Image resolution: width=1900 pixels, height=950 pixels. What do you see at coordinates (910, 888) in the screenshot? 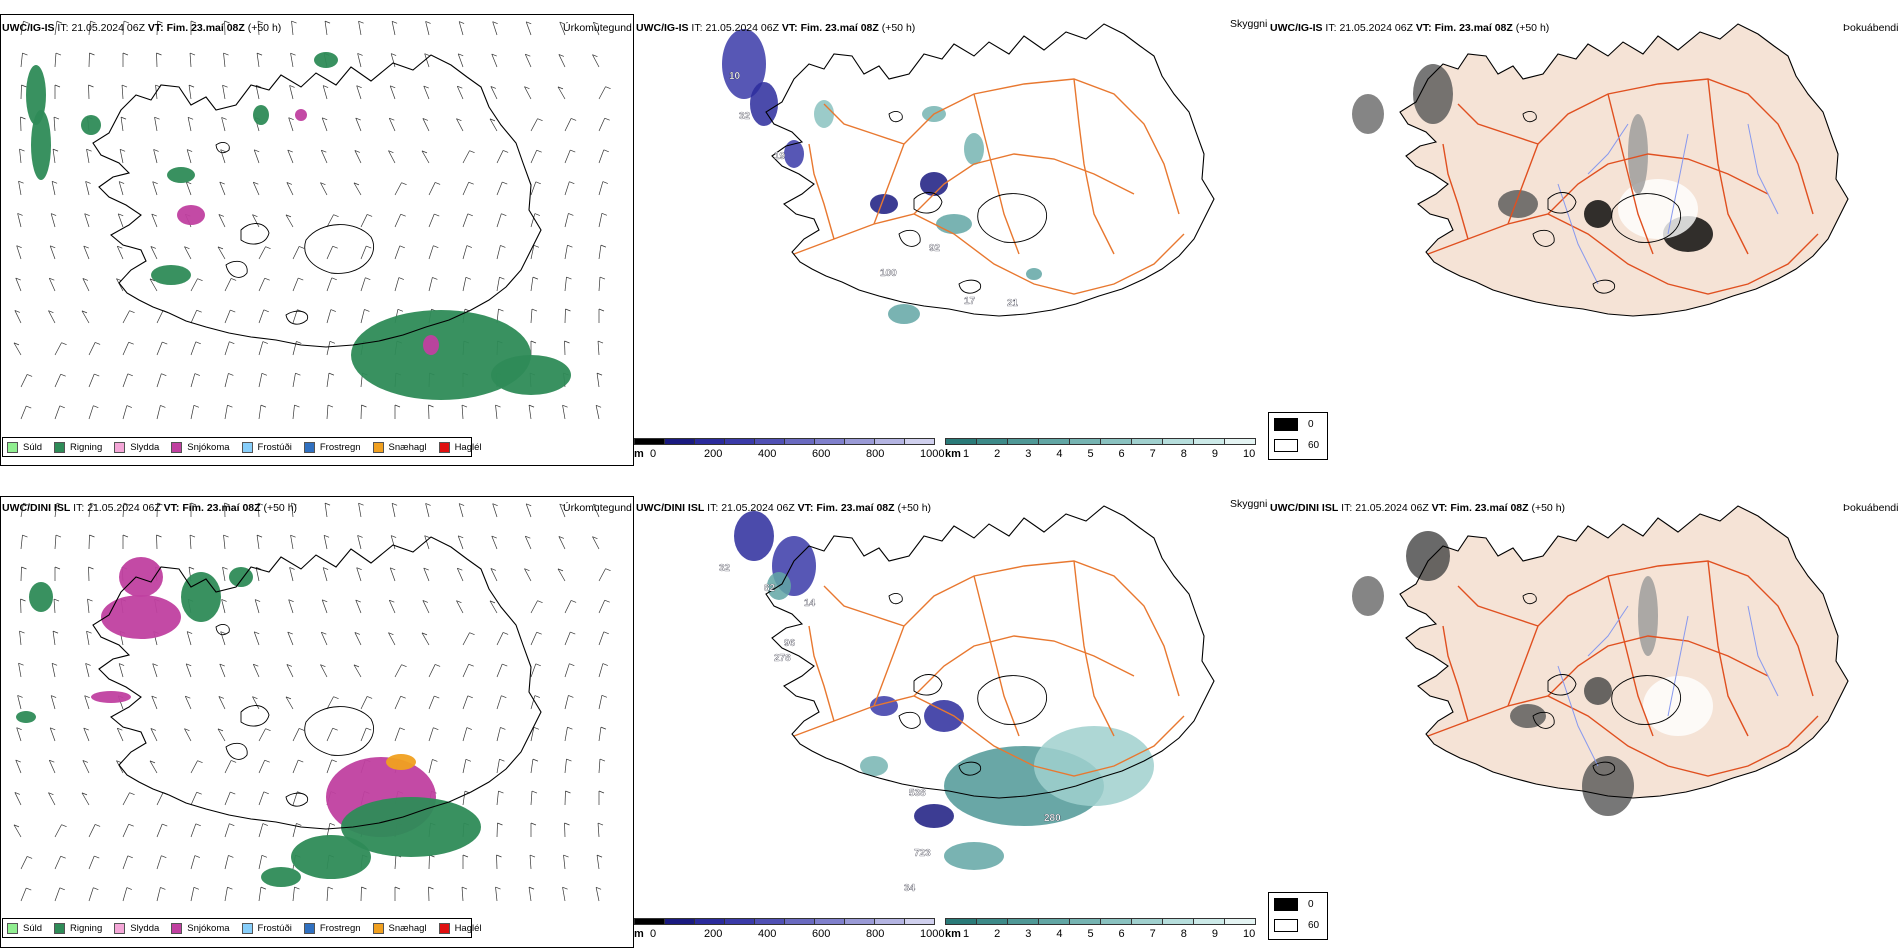
I see `visibility-value-label: 34` at bounding box center [910, 888].